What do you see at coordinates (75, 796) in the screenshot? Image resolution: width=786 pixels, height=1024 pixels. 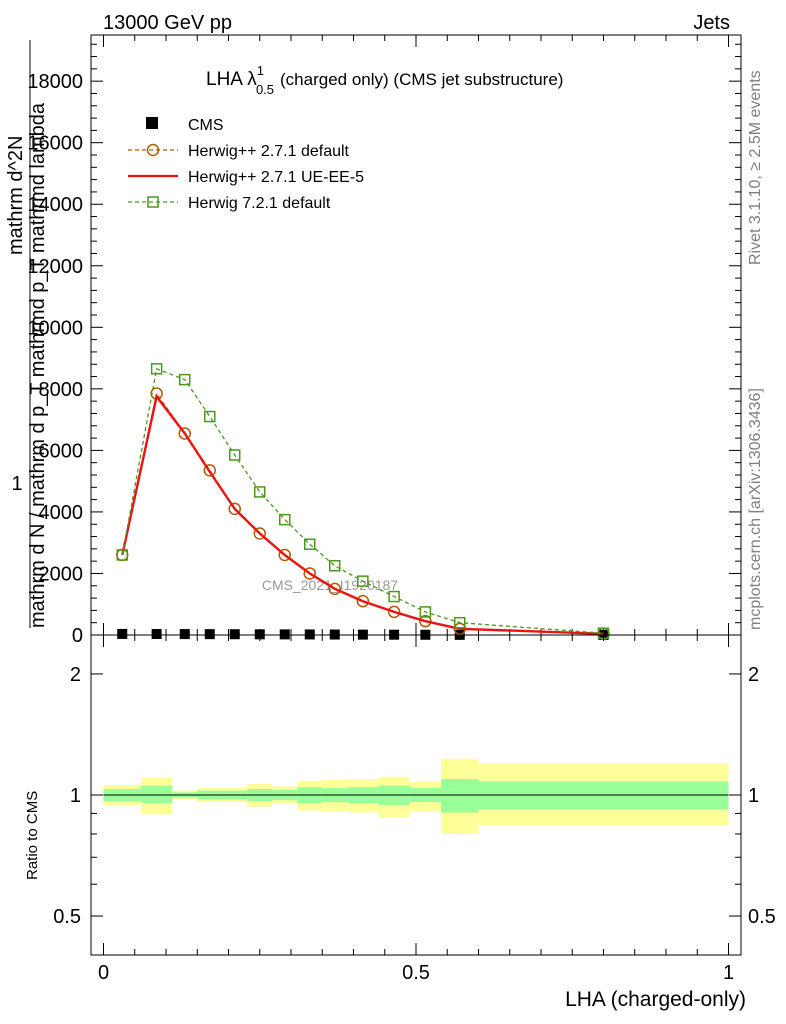 I see `ratio-y-tick-label: 1` at bounding box center [75, 796].